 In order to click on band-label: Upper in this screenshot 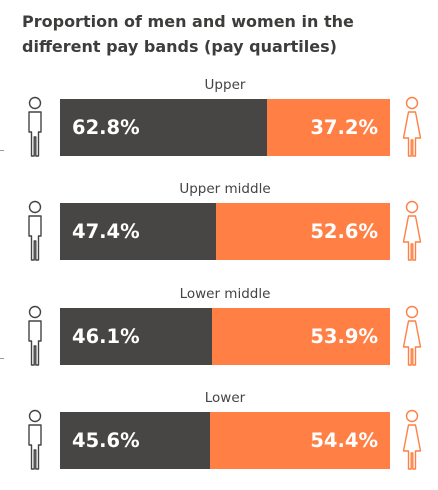, I will do `click(225, 85)`.